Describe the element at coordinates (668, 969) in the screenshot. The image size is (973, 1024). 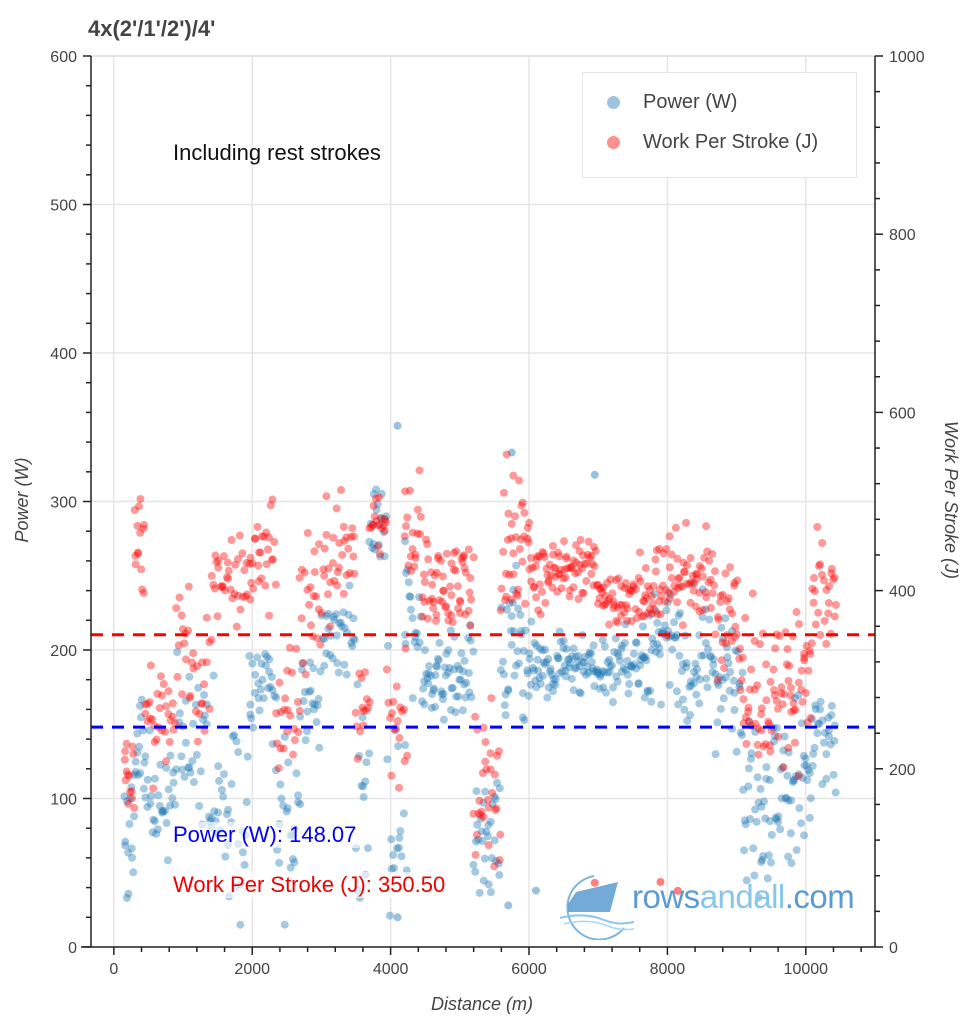
I see `svg-text: 8000` at that location.